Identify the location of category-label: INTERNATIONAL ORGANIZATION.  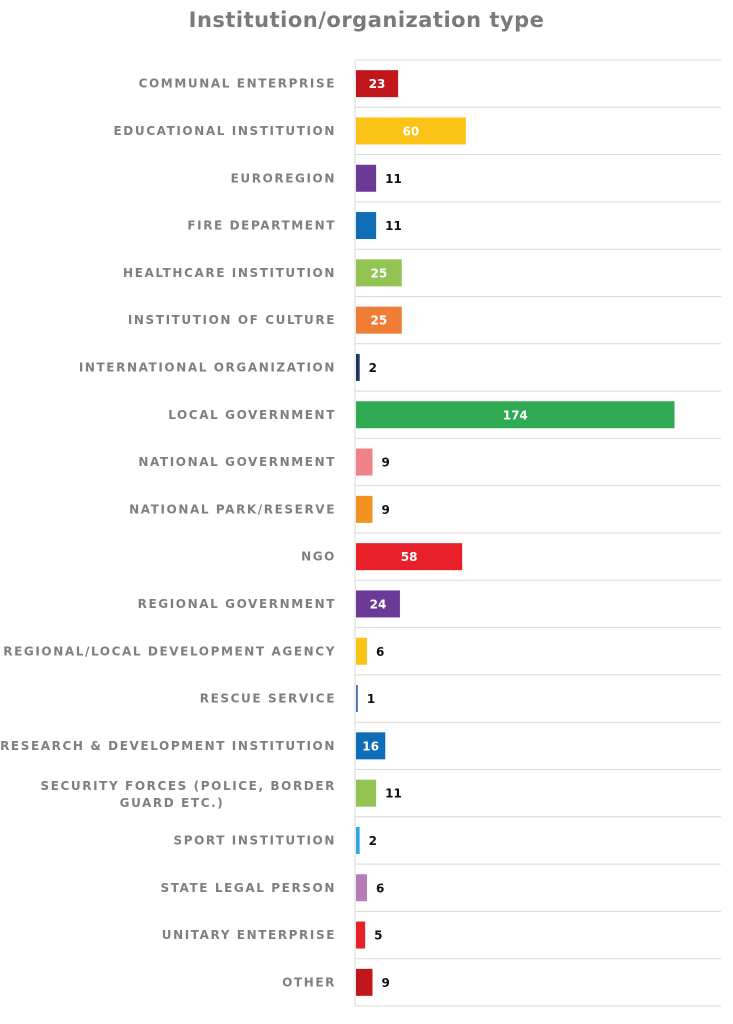
(207, 367).